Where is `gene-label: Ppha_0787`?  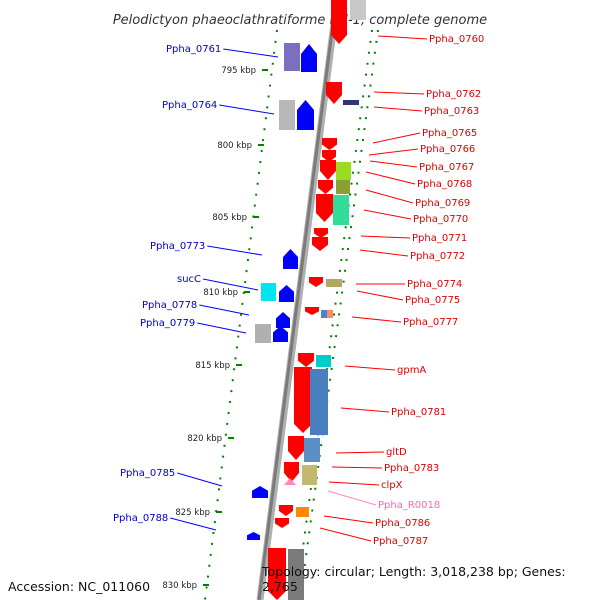 gene-label: Ppha_0787 is located at coordinates (400, 541).